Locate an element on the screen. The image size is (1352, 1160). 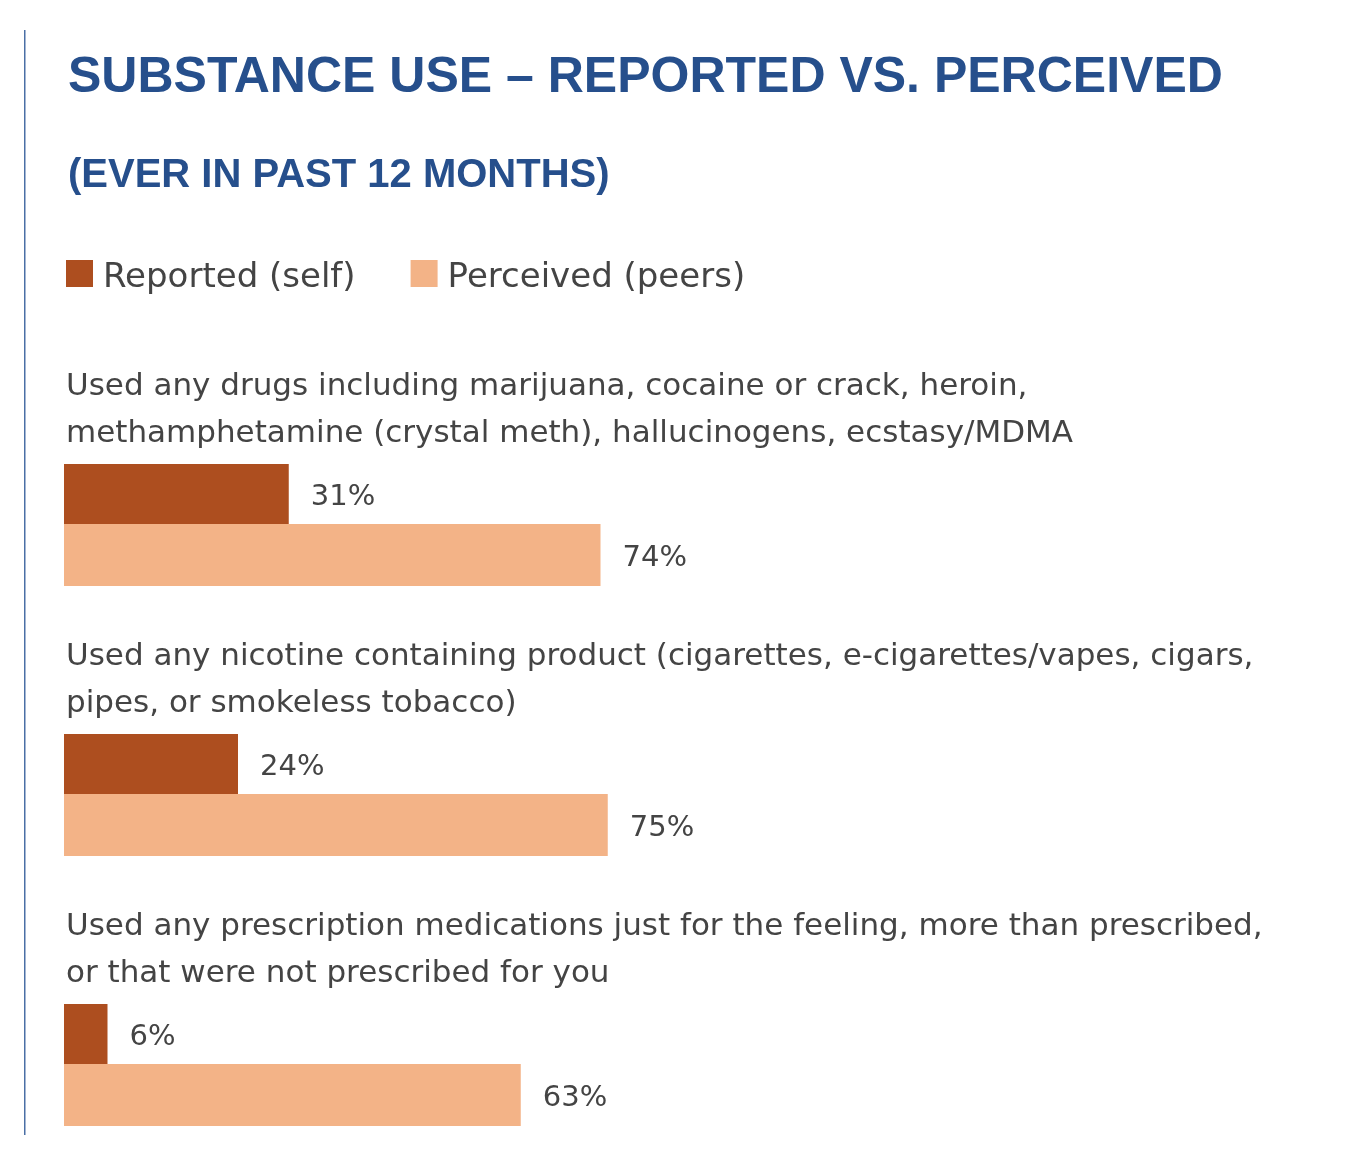
y-tick-label: Used any drugs including marijuana, cocaine or crack, heroin, methamphetamine (crystal meth), hallucinogens, ecstasy/MDMA is located at coordinates (570, 407).